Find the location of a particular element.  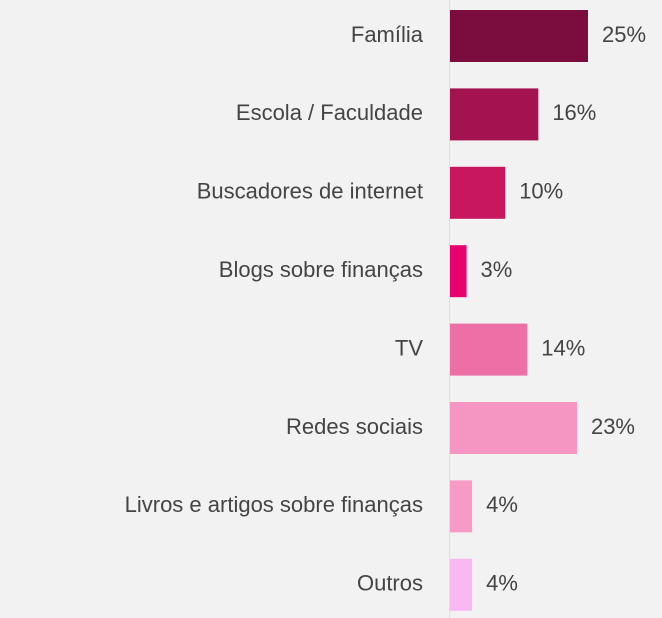

value-label: 25% is located at coordinates (624, 34).